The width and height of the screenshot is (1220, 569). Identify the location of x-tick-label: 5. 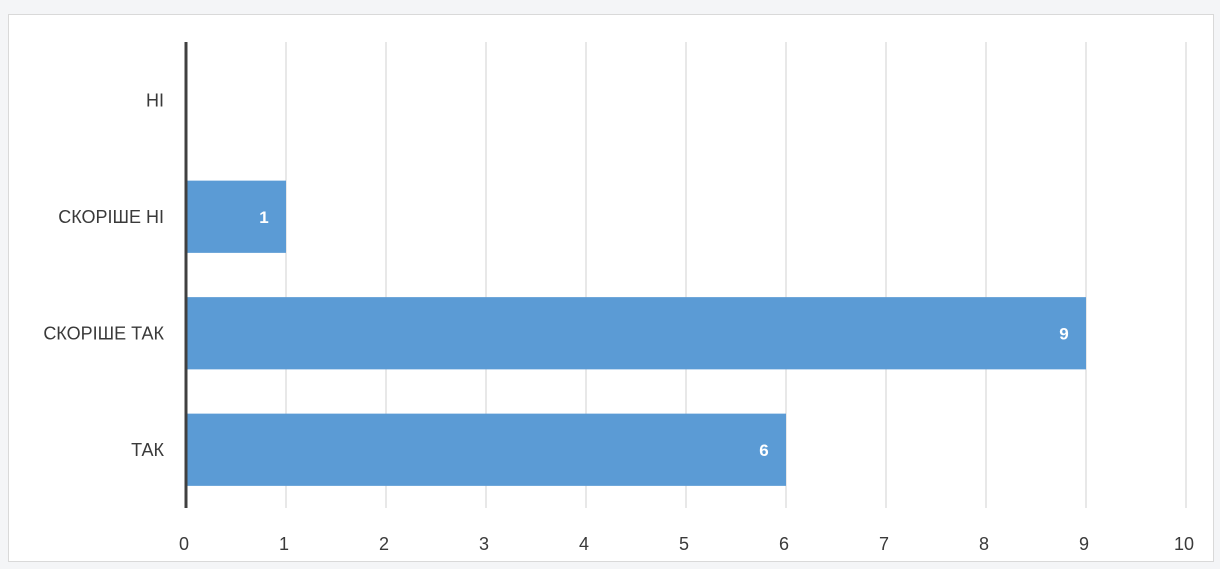
(684, 544).